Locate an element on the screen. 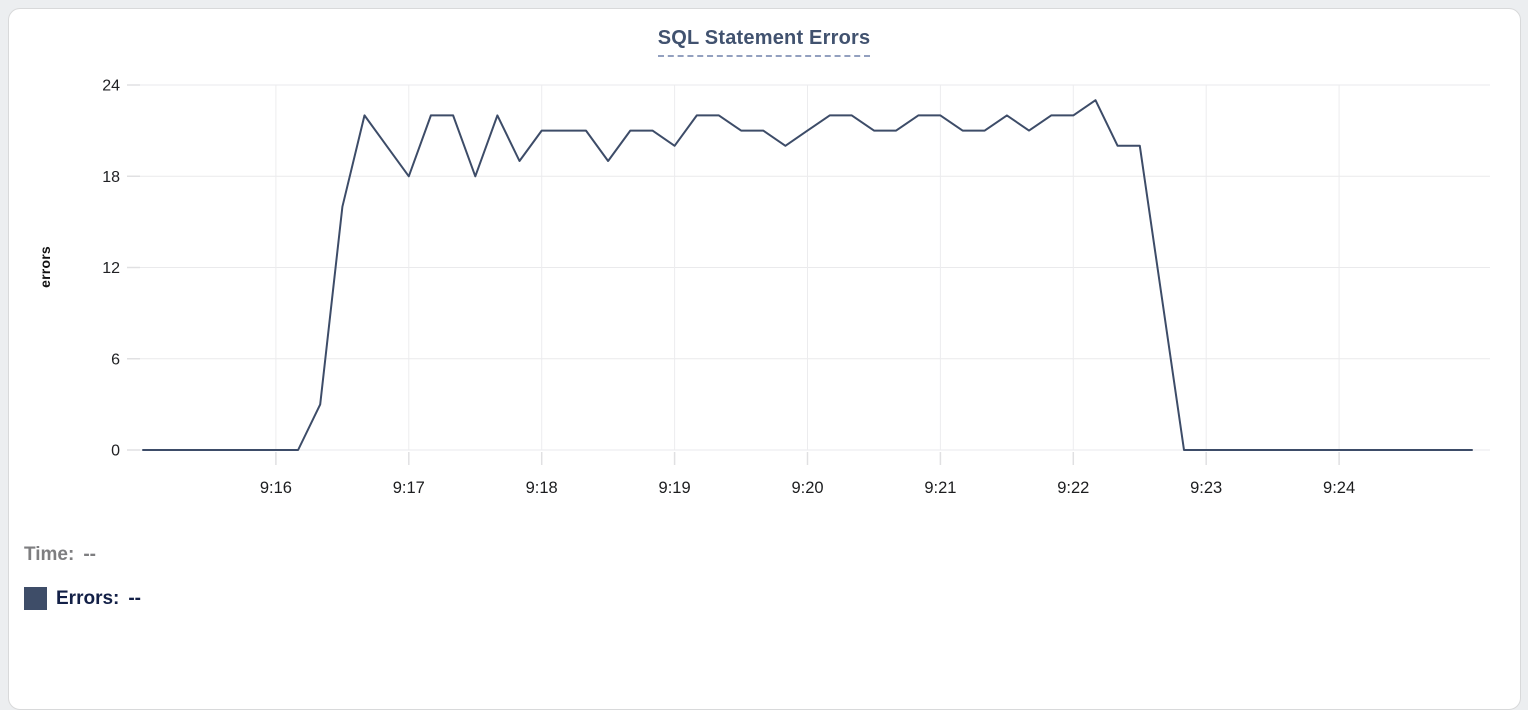 This screenshot has width=1528, height=710. x-tick-label: 9:20 is located at coordinates (807, 488).